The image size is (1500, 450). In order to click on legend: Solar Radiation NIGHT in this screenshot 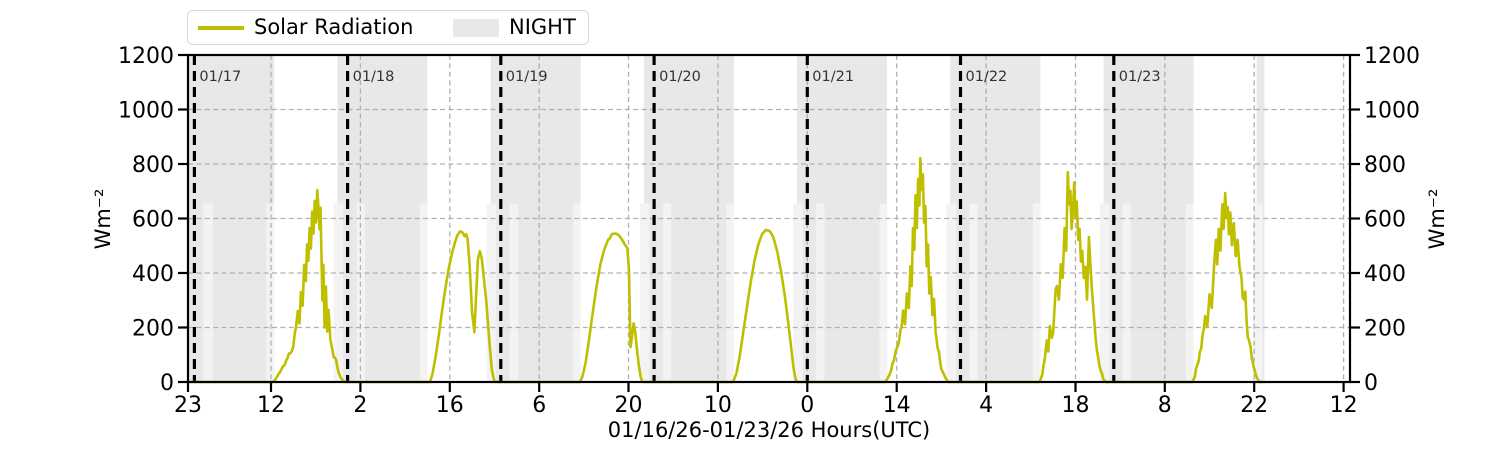, I will do `click(388, 27)`.